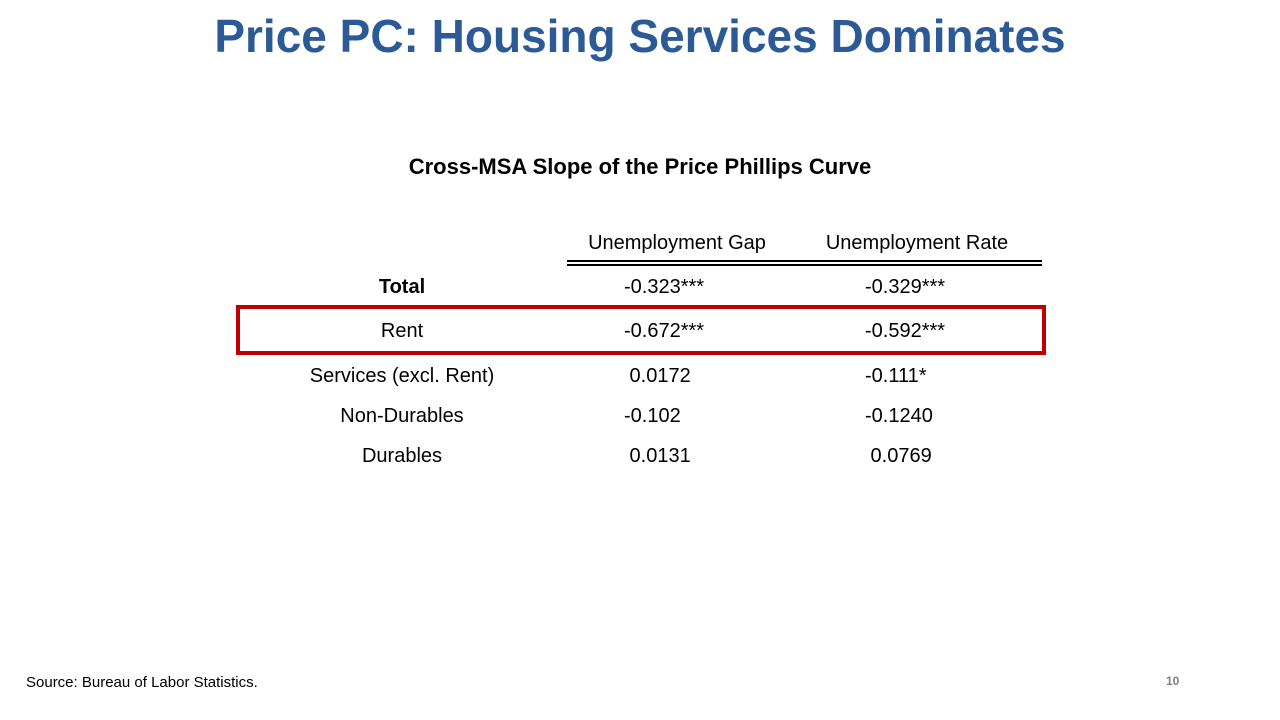 The width and height of the screenshot is (1280, 720). Describe the element at coordinates (677, 243) in the screenshot. I see `column-header-unemployment-gap: Unemployment Gap` at that location.